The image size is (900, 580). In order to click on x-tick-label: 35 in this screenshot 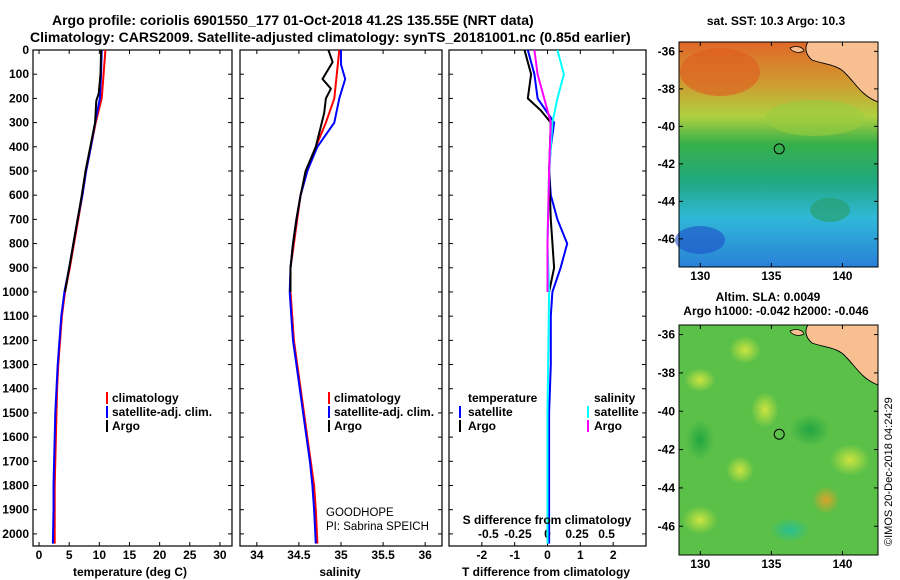, I will do `click(341, 555)`.